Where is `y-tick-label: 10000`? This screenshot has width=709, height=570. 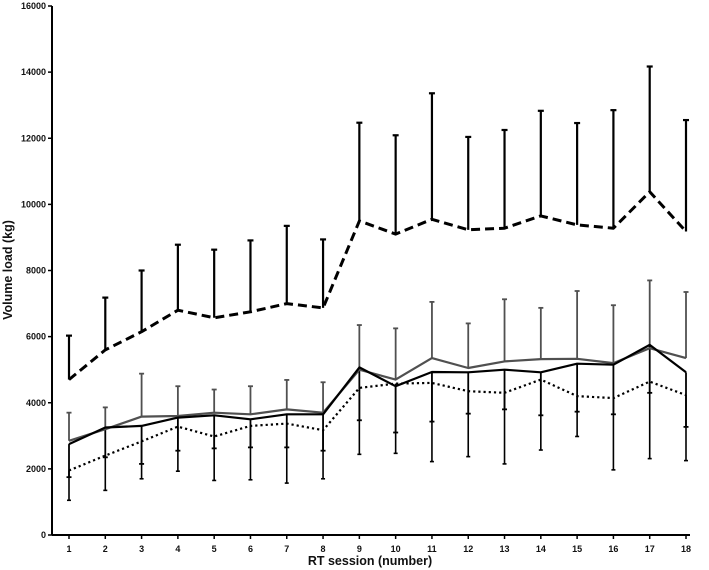
y-tick-label: 10000 is located at coordinates (33, 204).